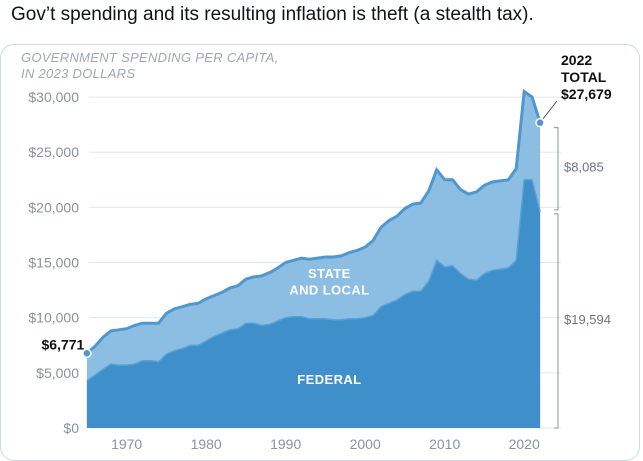 This screenshot has width=643, height=461. What do you see at coordinates (556, 321) in the screenshot?
I see `federal-bracket` at bounding box center [556, 321].